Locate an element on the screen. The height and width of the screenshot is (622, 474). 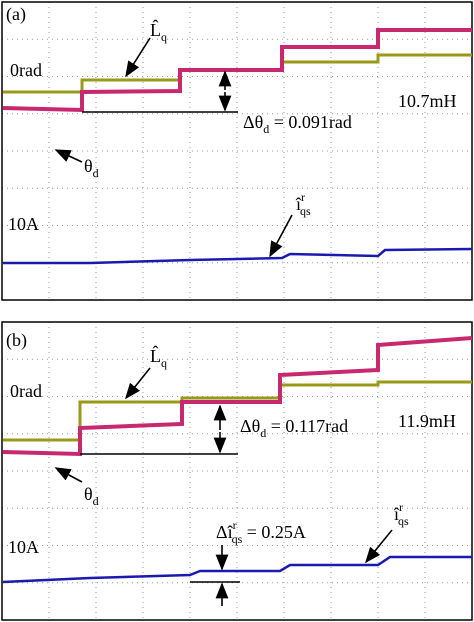
inductance: 10.7mH is located at coordinates (427, 101).